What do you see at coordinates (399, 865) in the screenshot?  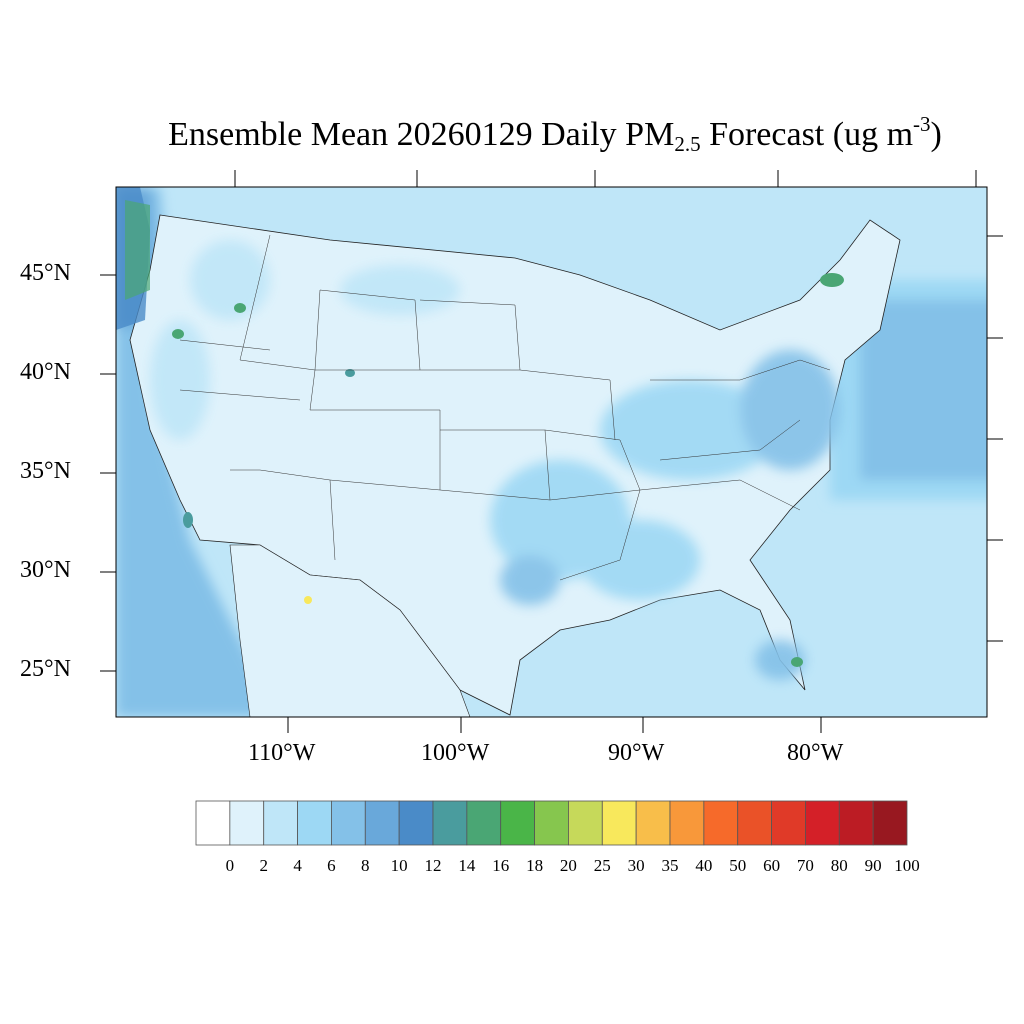 I see `colorbar-label: 10` at bounding box center [399, 865].